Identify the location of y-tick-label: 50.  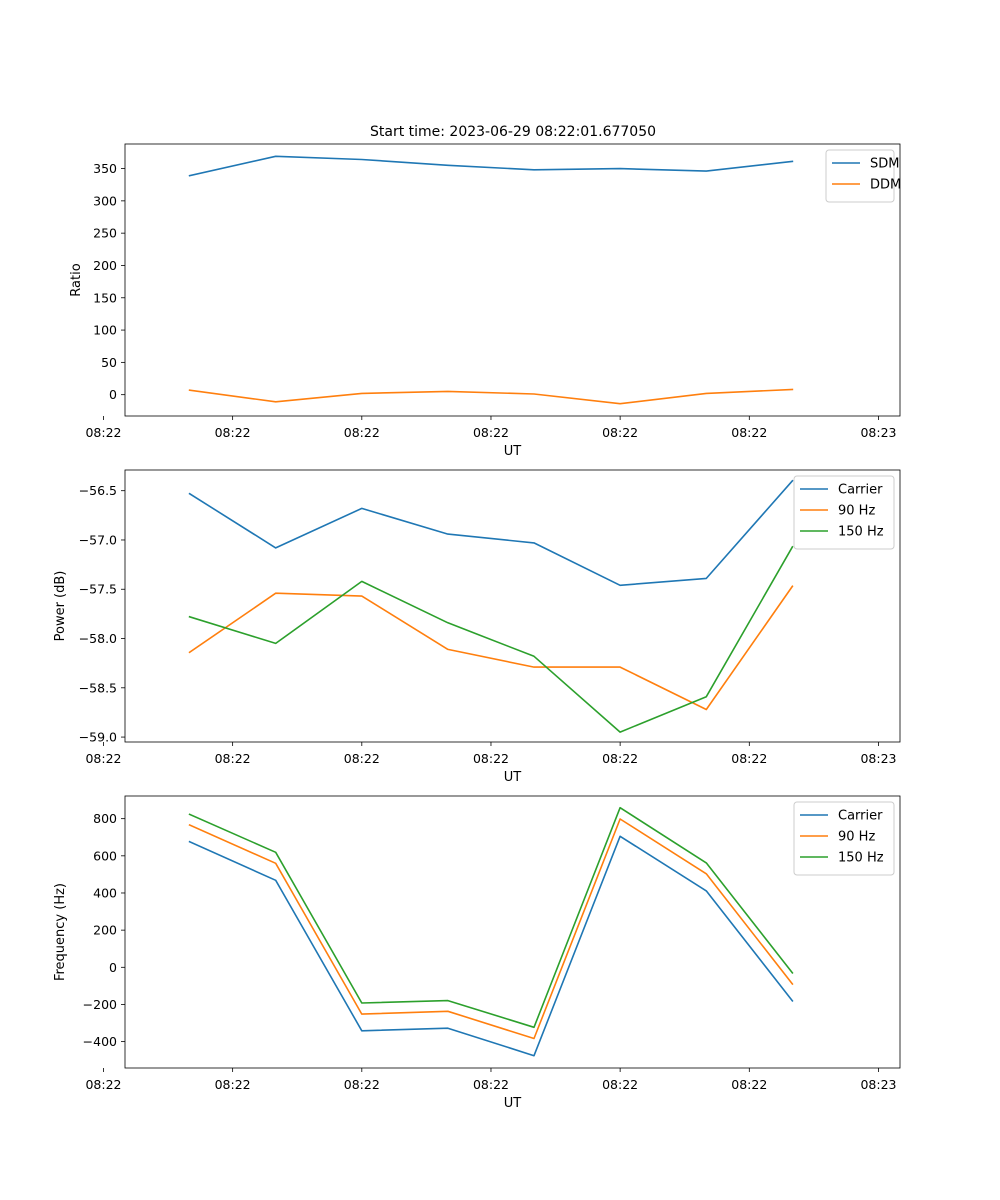
(109, 362).